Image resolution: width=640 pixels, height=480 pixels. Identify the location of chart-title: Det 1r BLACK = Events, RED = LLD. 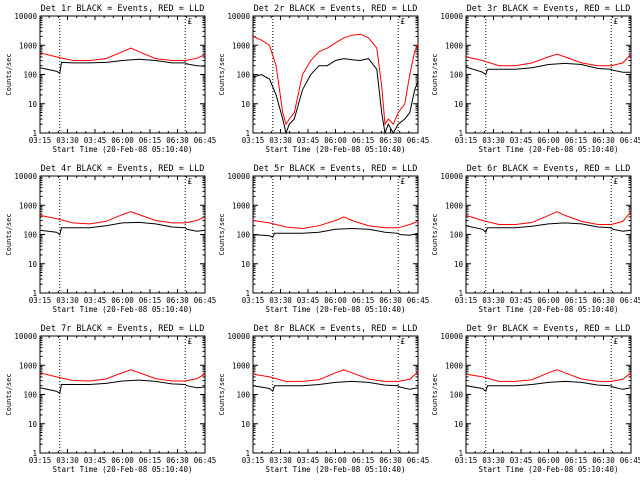
(123, 9).